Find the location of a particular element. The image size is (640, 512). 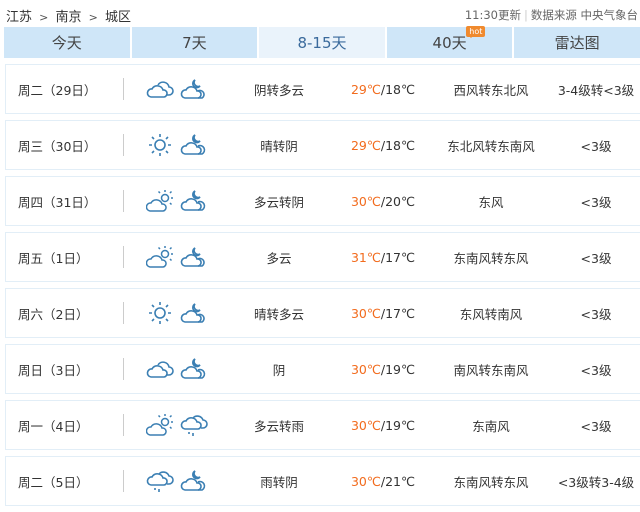

wind-direction: 东北风转东南风 is located at coordinates (491, 146).